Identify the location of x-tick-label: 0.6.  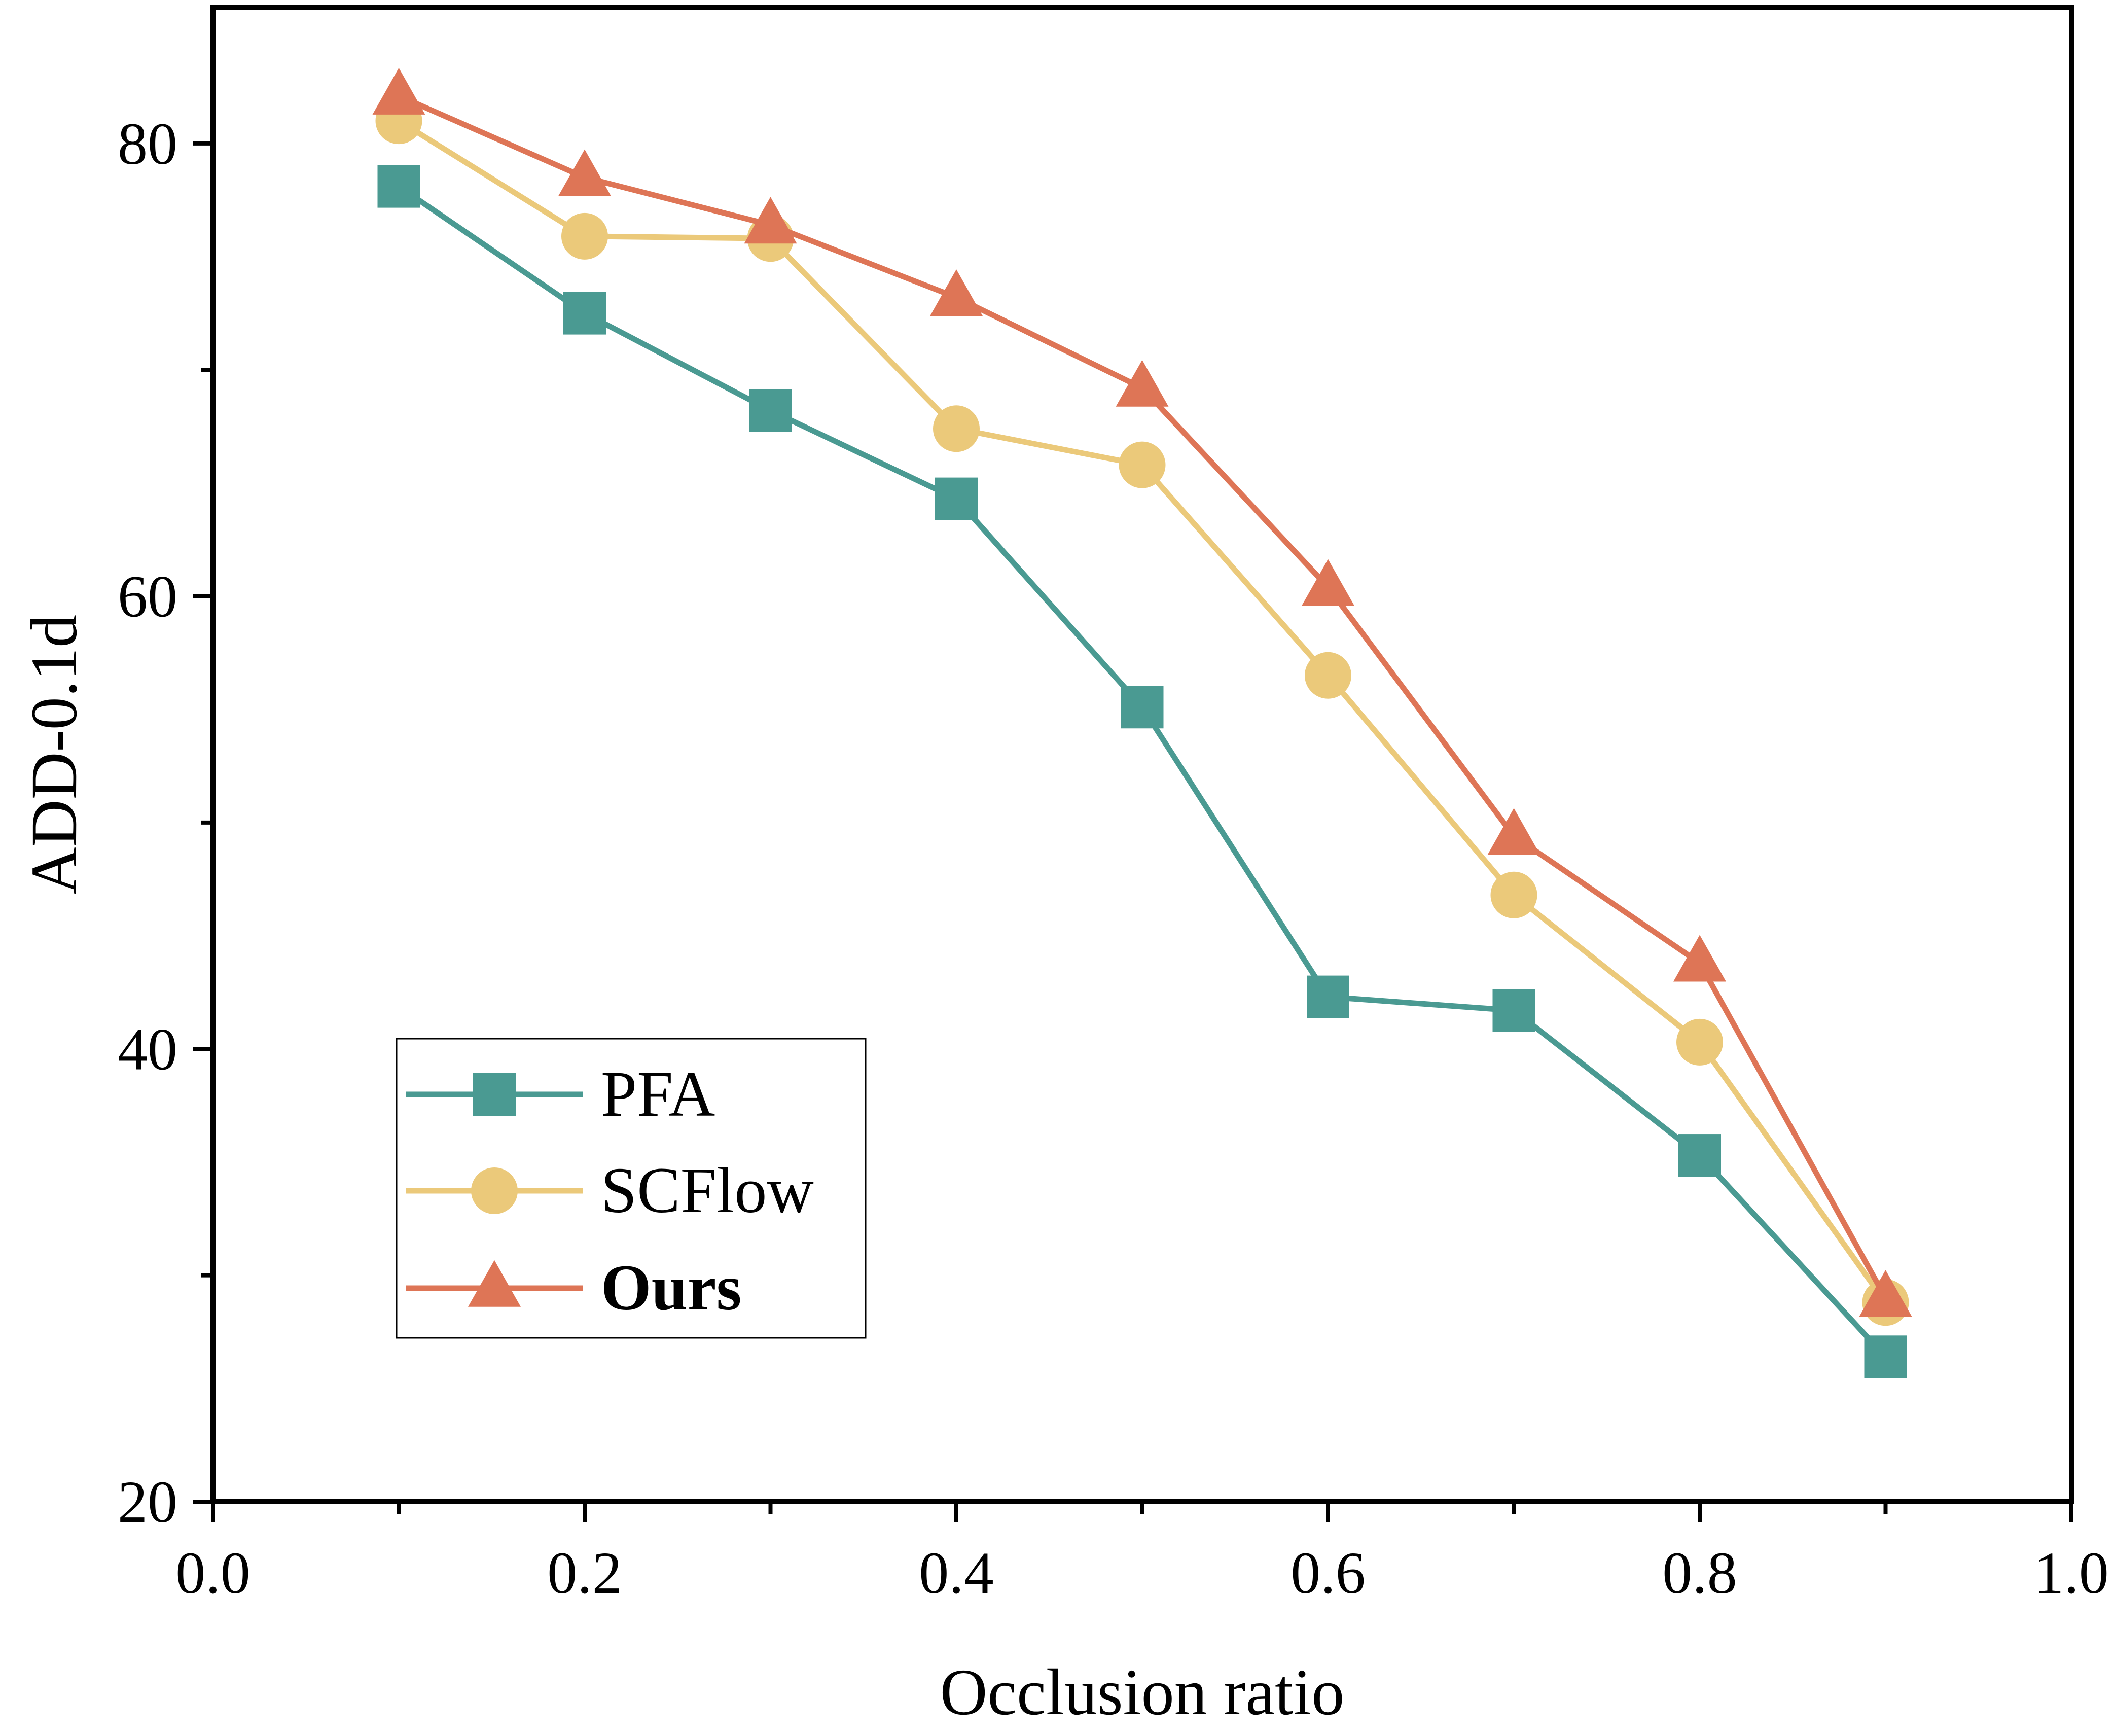
(1328, 1573).